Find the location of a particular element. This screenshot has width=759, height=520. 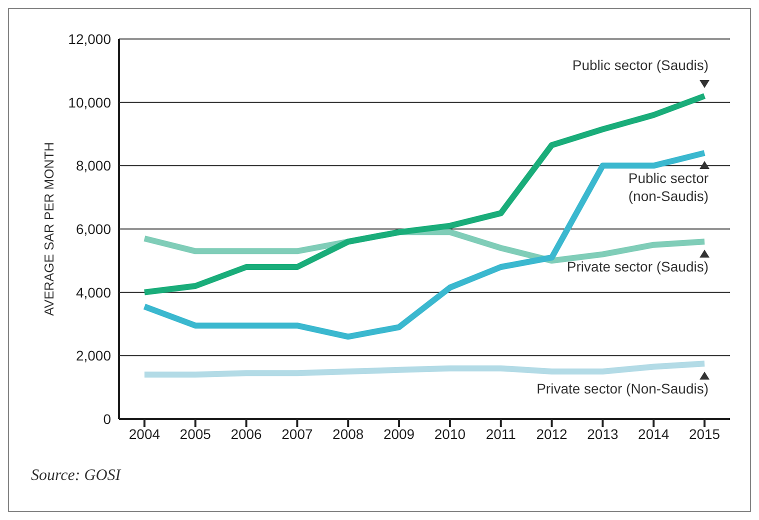

y-tick-label: 0 is located at coordinates (107, 418).